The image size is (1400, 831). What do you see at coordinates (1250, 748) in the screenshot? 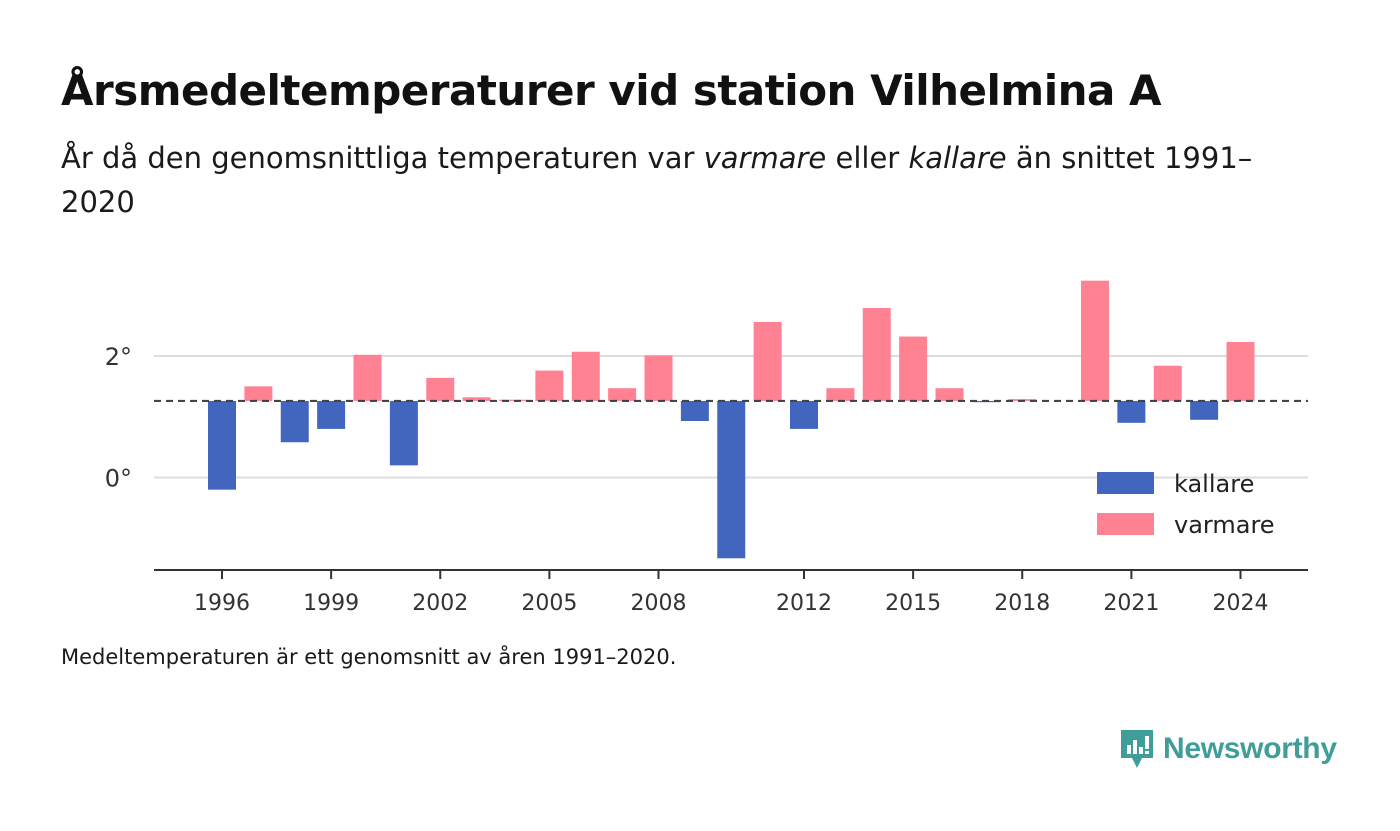
I see `brand-name: Newsworthy` at bounding box center [1250, 748].